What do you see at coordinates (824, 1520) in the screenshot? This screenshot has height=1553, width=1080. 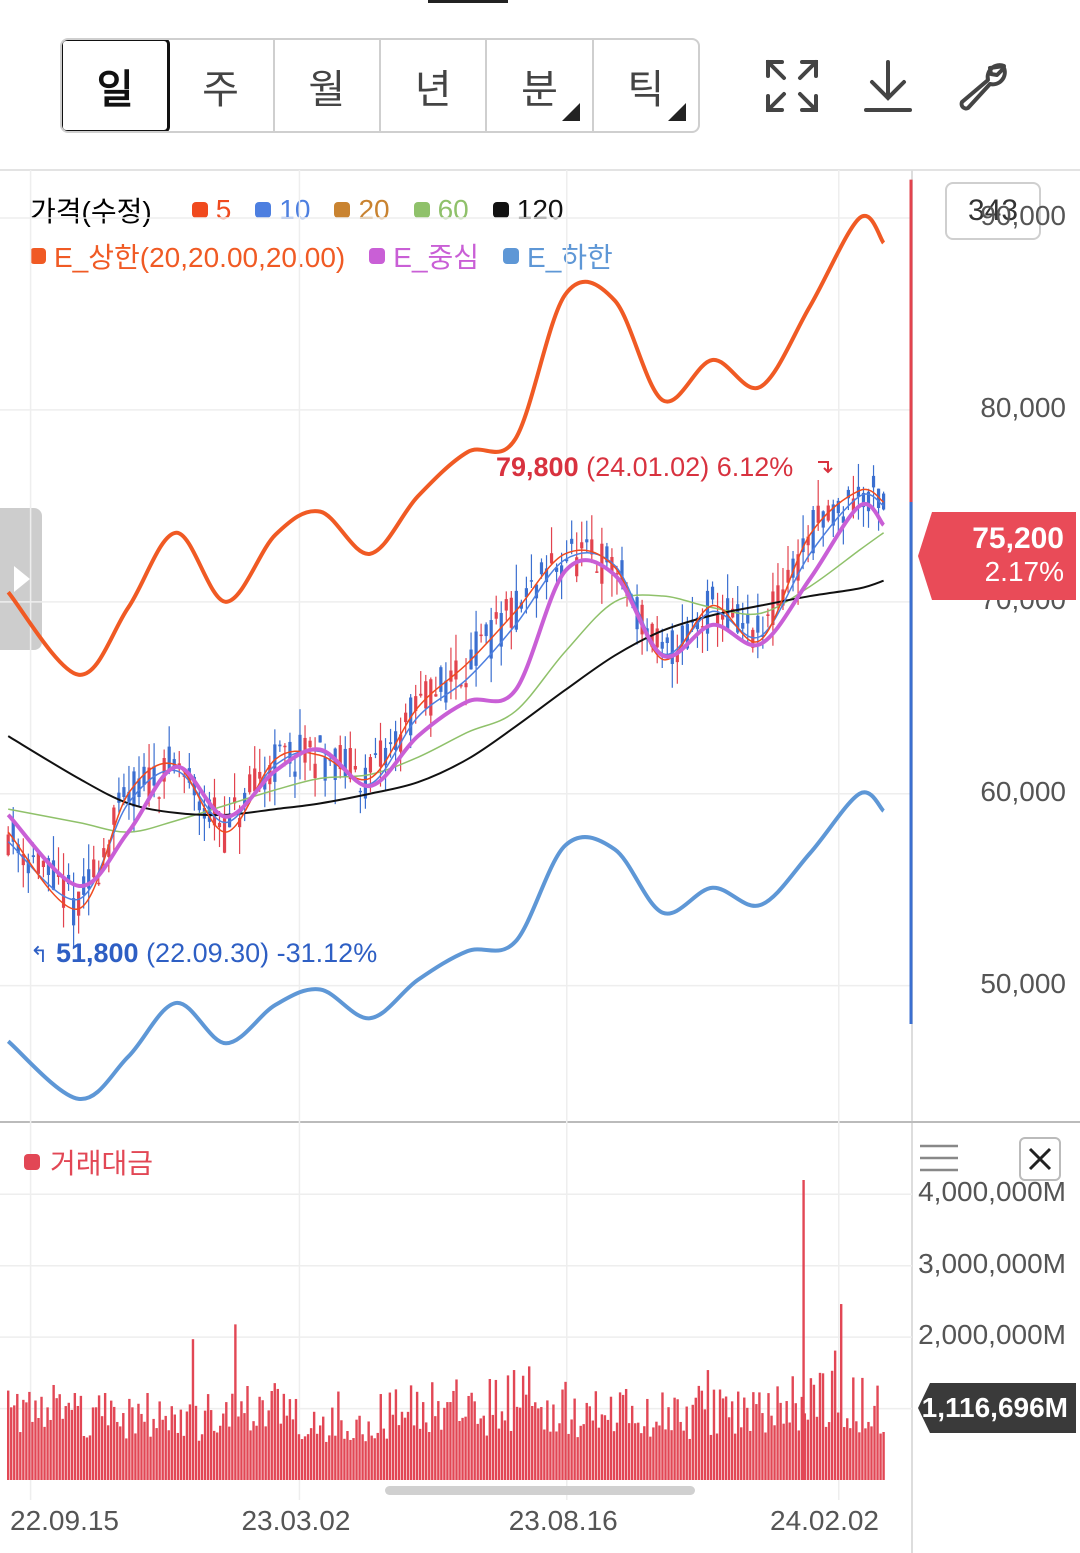 I see `x-tick-label: 24.02.02` at bounding box center [824, 1520].